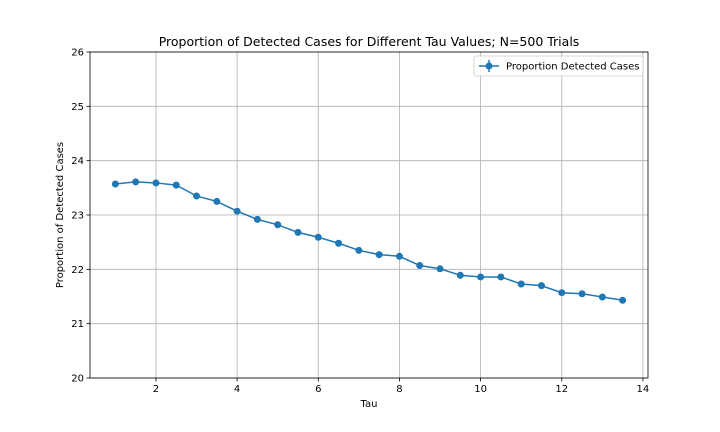  What do you see at coordinates (77, 270) in the screenshot?
I see `y-tick-label: 22` at bounding box center [77, 270].